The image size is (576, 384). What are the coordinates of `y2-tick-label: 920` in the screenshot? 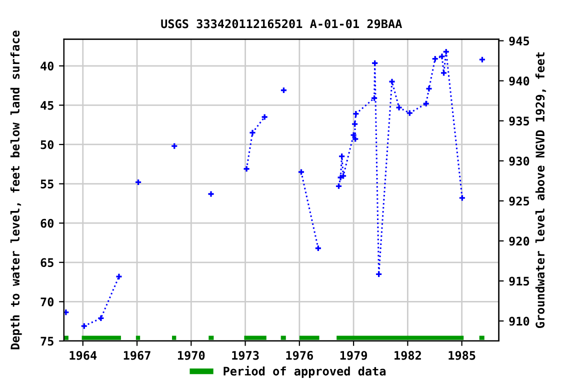 It's located at (519, 241).